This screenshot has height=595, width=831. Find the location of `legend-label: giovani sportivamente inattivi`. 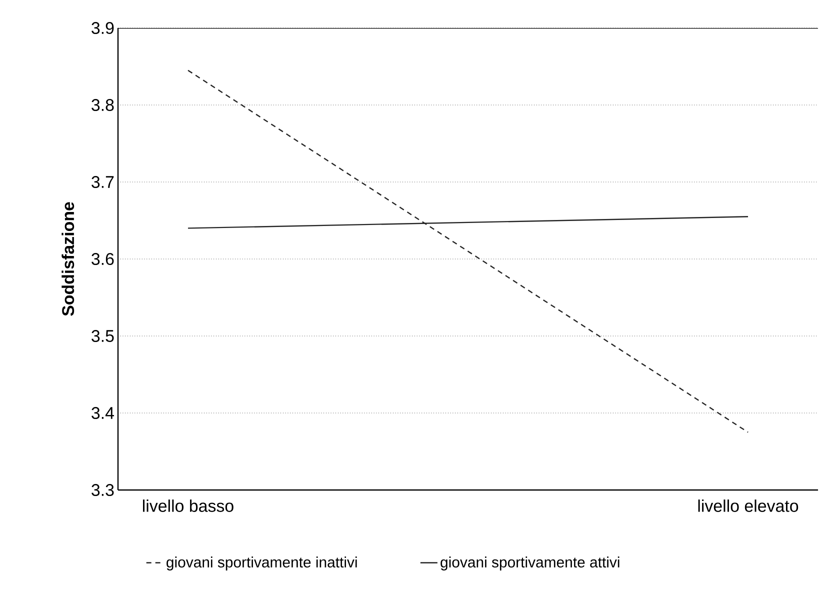

legend-label: giovani sportivamente inattivi is located at coordinates (261, 563).